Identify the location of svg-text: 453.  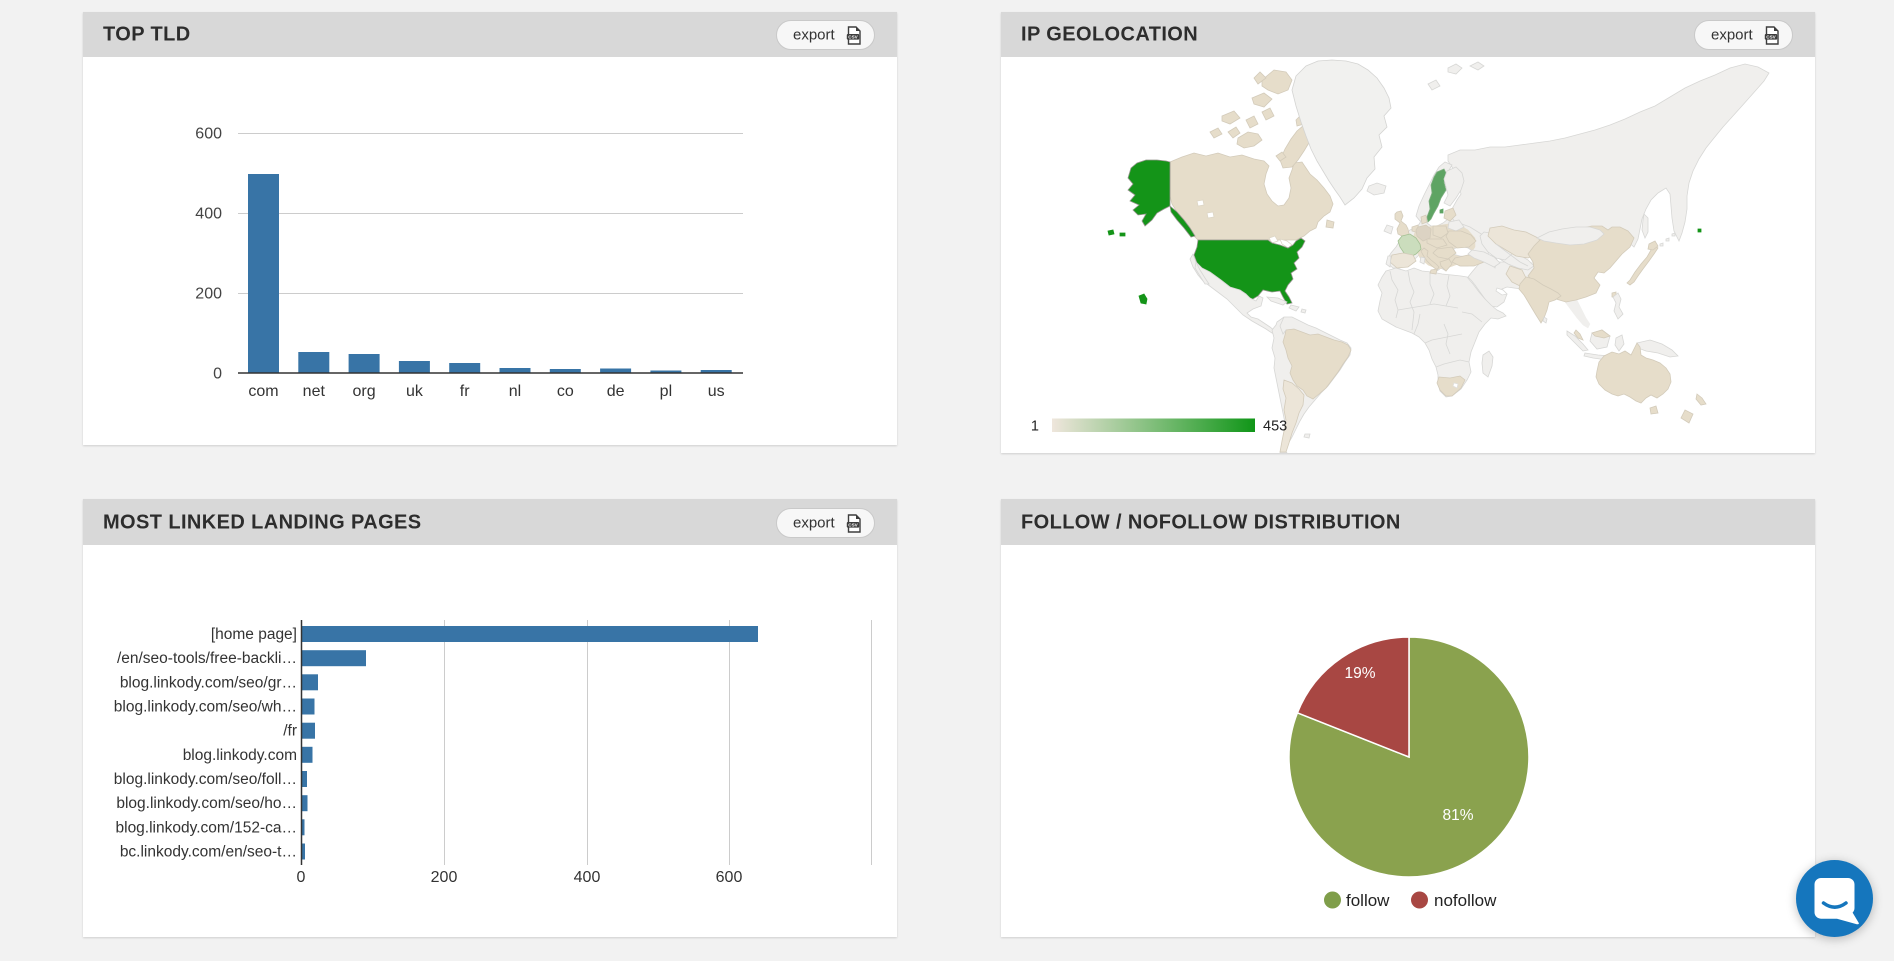
(1275, 427).